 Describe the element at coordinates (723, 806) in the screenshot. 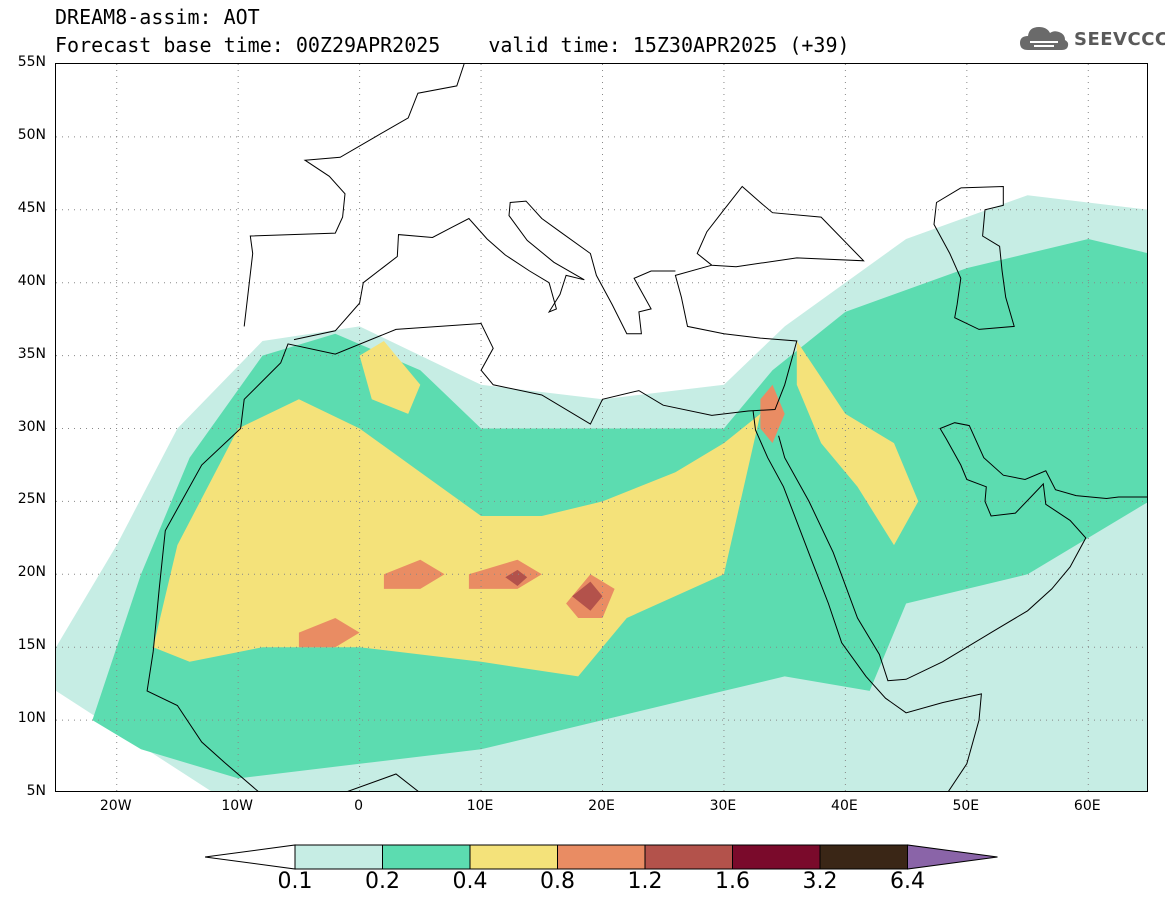

I see `lon-label-30E: 30E` at that location.